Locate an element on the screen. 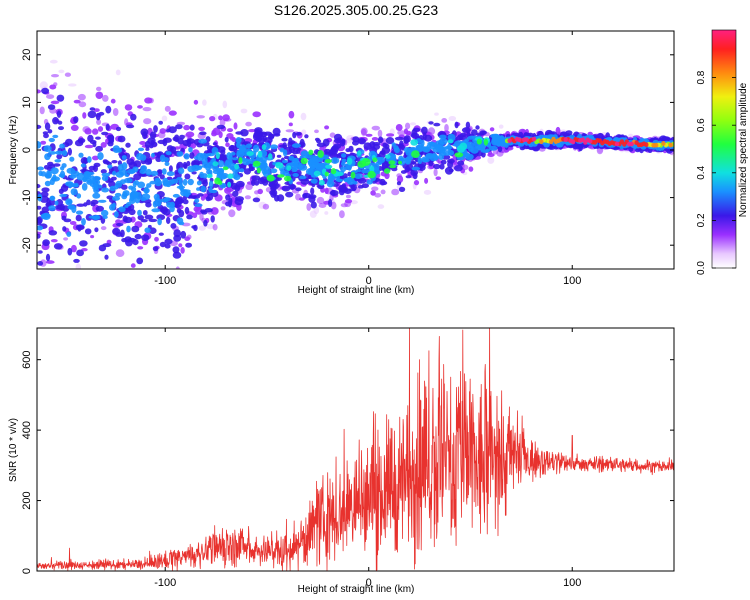 This screenshot has height=600, width=750. y-tick-label: 0 is located at coordinates (27, 150).